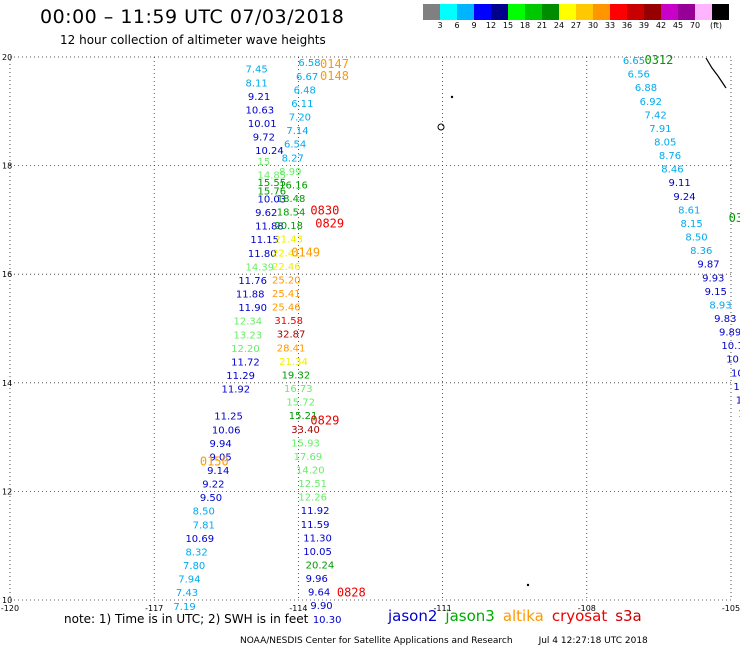 Image resolution: width=740 pixels, height=650 pixels. I want to click on wave-height-label: 7.81, so click(204, 525).